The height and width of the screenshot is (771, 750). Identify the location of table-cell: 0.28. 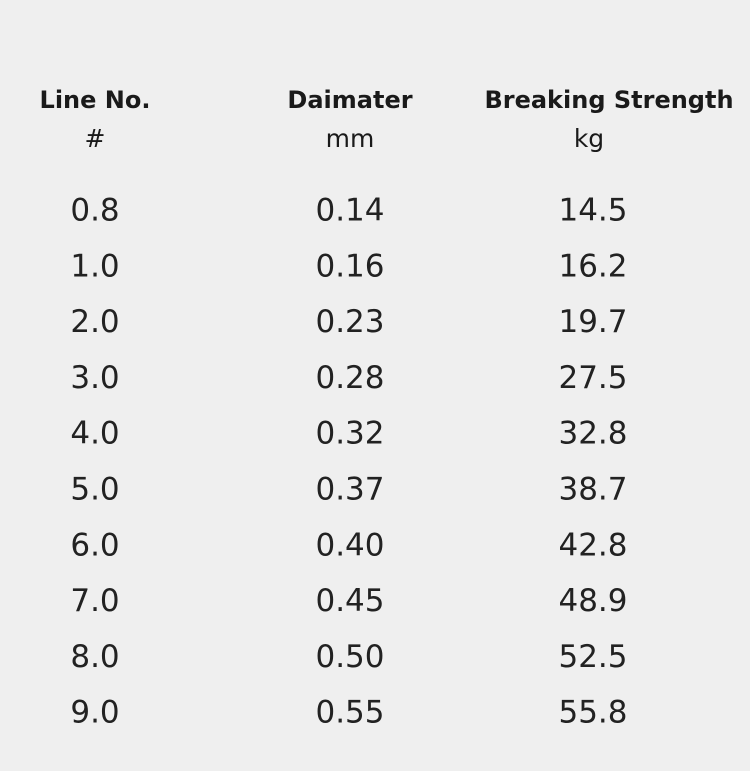
(349, 378).